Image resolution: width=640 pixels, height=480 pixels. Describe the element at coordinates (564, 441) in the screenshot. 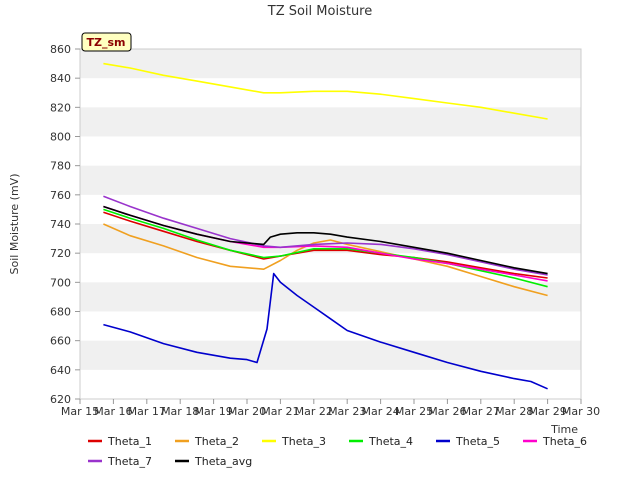

I see `legend-label: Theta_6` at that location.